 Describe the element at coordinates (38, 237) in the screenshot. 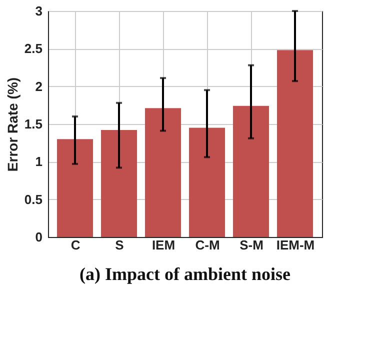

I see `y-tick-label: 0` at that location.